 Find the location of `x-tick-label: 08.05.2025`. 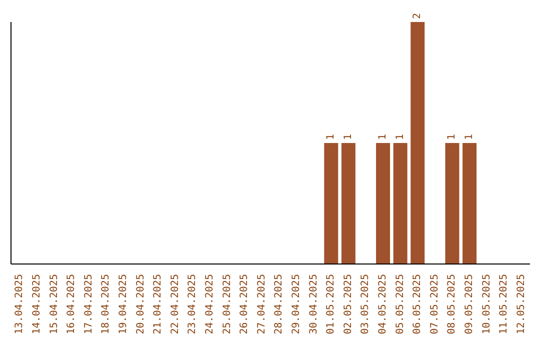

x-tick-label: 08.05.2025 is located at coordinates (452, 304).